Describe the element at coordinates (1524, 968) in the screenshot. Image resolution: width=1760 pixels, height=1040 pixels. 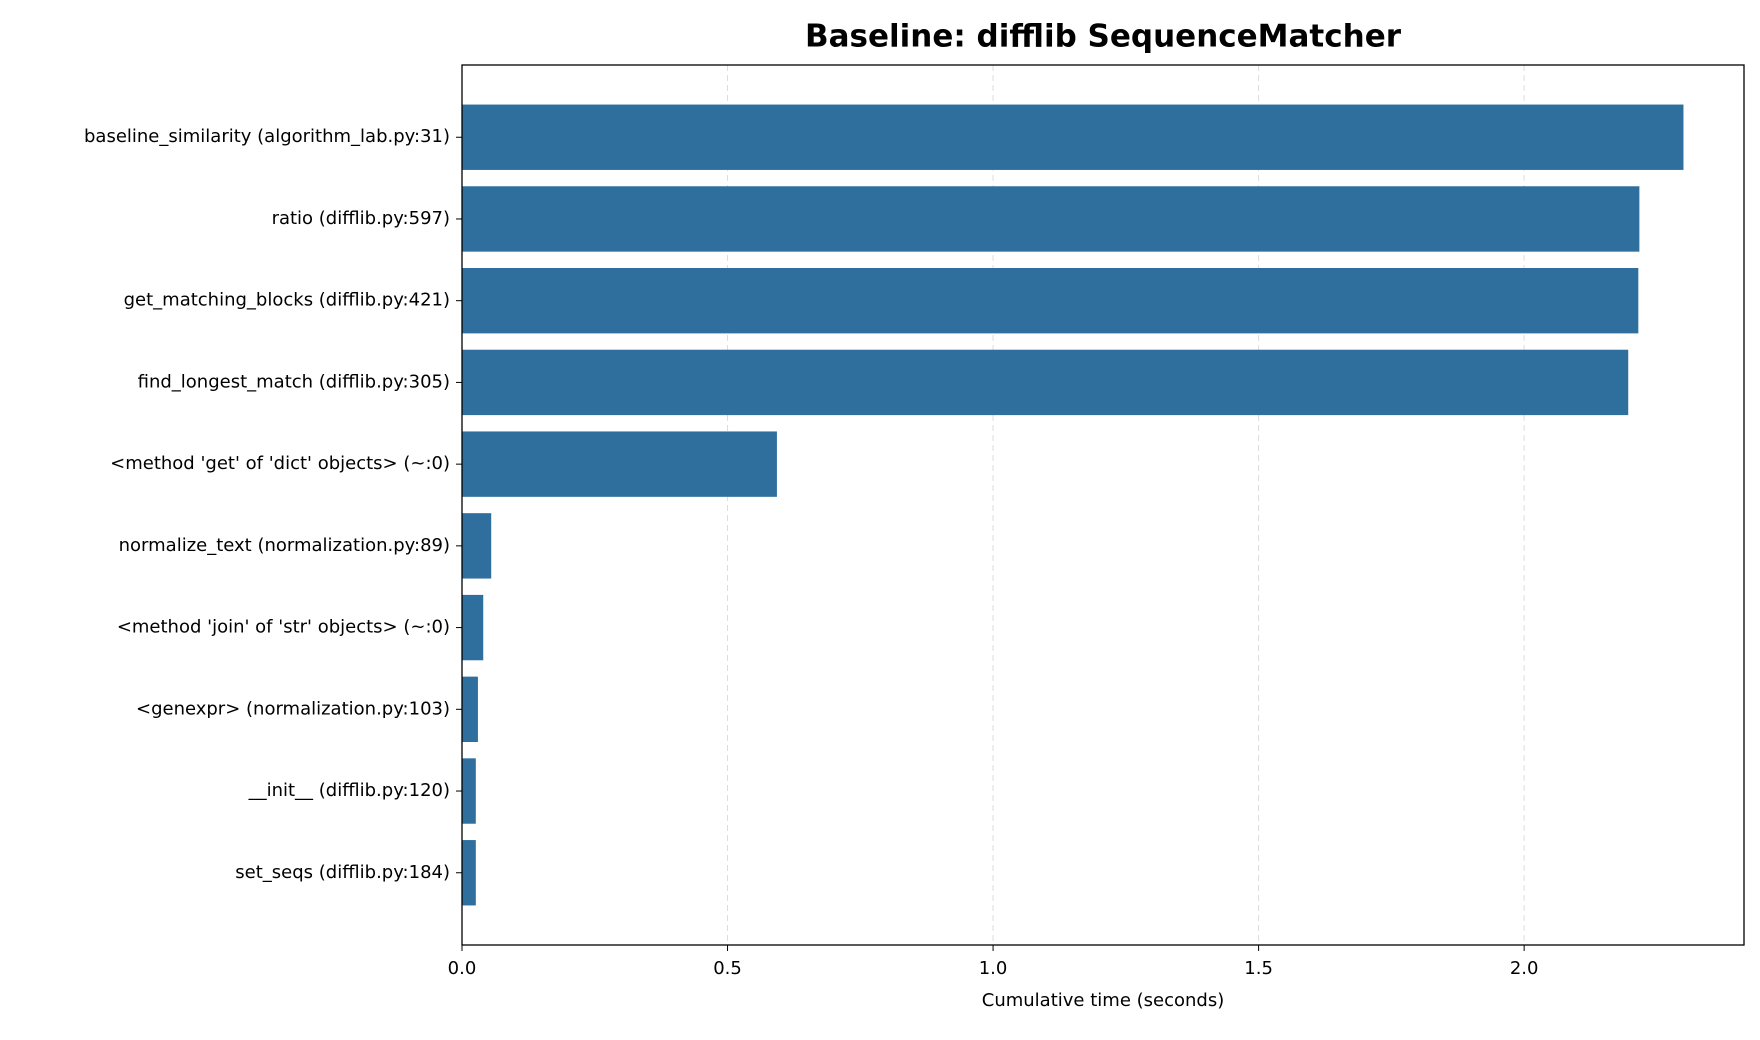
I see `x-tick-label: 2.0` at that location.